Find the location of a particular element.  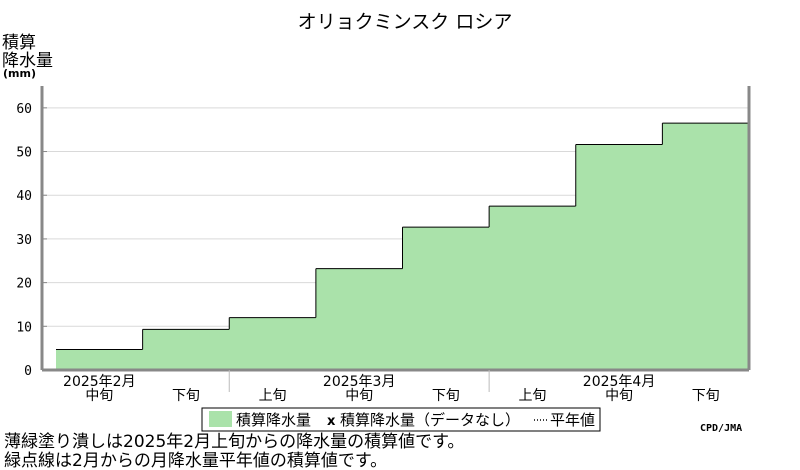

legend-x-marker: x is located at coordinates (331, 421).